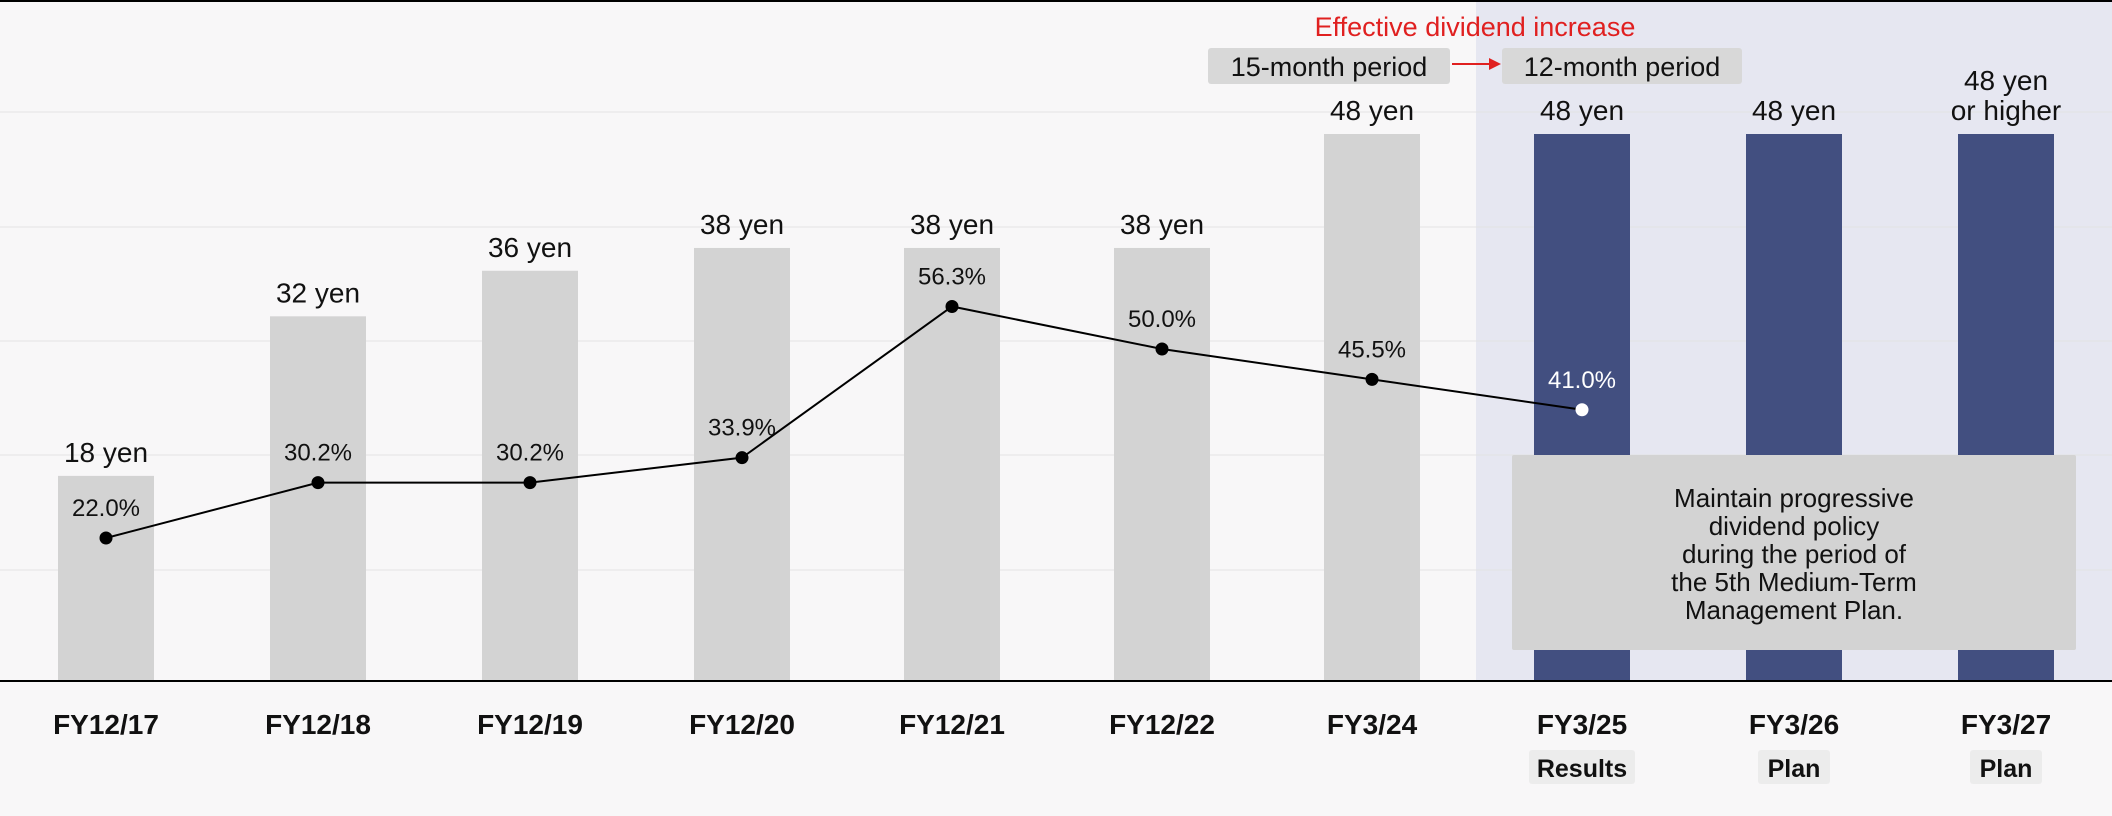 This screenshot has width=2112, height=816. I want to click on bar-value-label: or higher, so click(2006, 110).